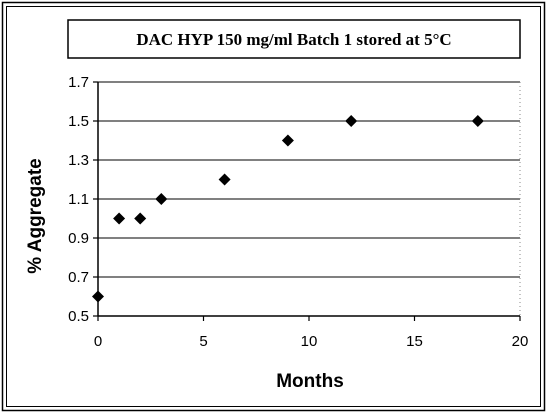 The image size is (547, 413). What do you see at coordinates (520, 341) in the screenshot?
I see `x-tick-label: 20` at bounding box center [520, 341].